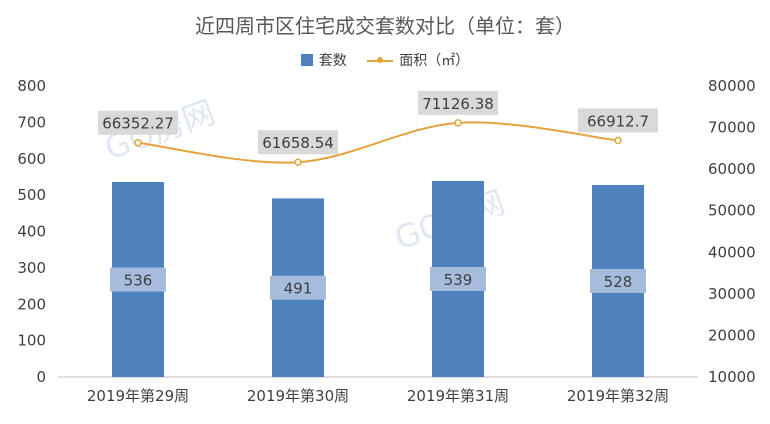 Image resolution: width=770 pixels, height=424 pixels. I want to click on y-right-tick-label: 20000, so click(732, 335).